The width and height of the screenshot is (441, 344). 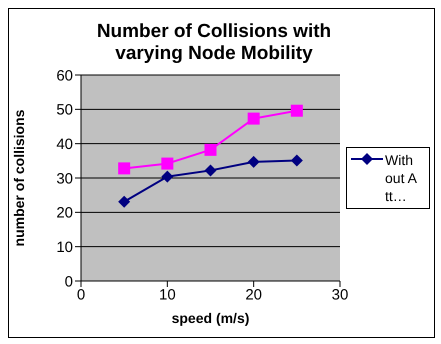 I want to click on x-tick-label: 0, so click(x=81, y=295).